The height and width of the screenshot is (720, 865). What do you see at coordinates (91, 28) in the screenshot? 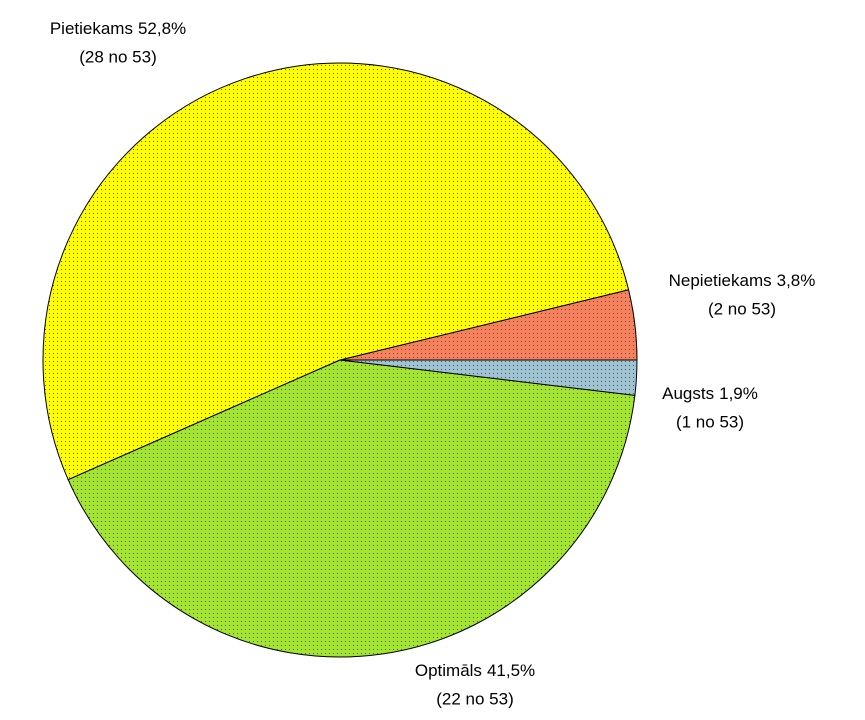
I see `category-label: Pietiekams` at bounding box center [91, 28].